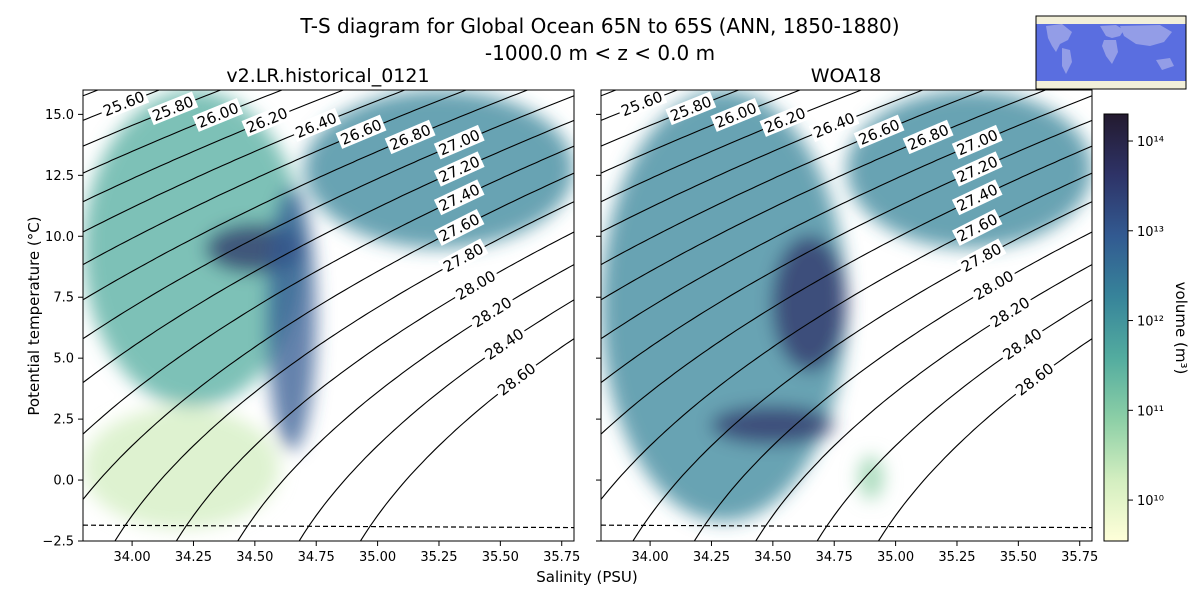 The width and height of the screenshot is (1200, 600). I want to click on inset-map-frame, so click(1111, 52).